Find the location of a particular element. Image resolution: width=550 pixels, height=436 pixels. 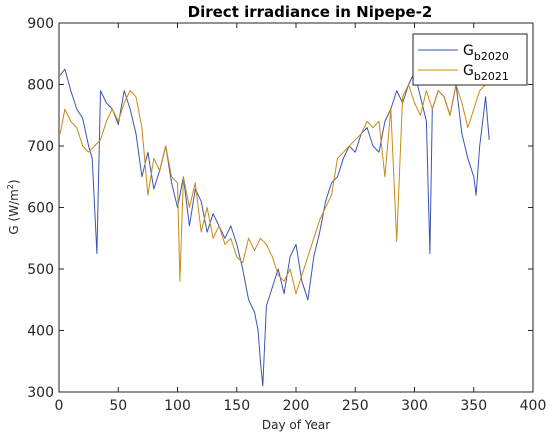

x-tick-label-6: 300 is located at coordinates (414, 406).